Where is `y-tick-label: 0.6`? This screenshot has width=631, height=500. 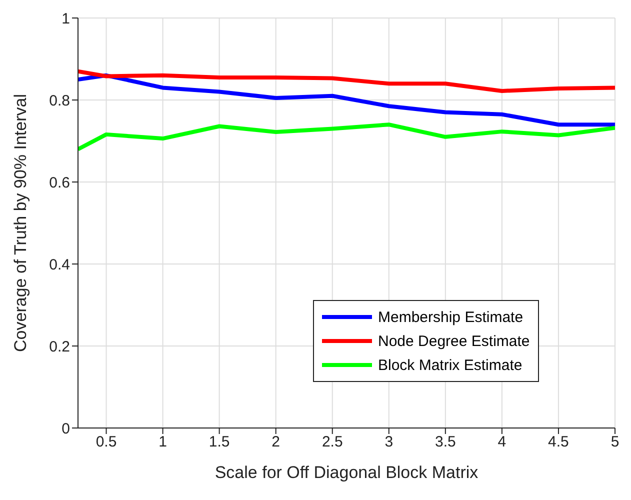 y-tick-label: 0.6 is located at coordinates (59, 183).